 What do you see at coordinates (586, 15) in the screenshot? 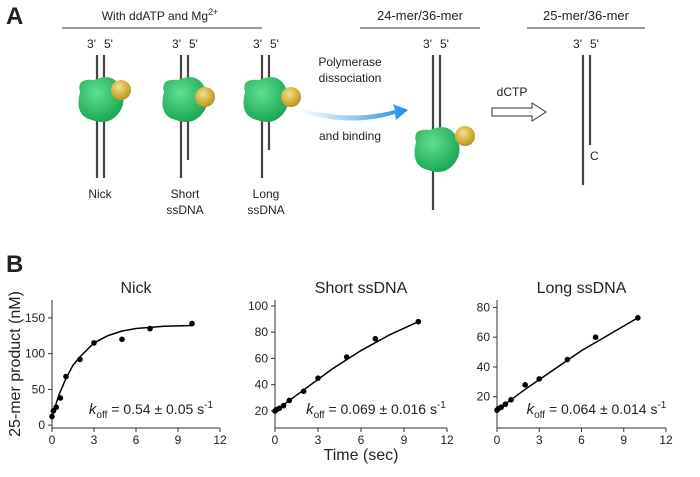
I see `group-title: 25-mer/36-mer` at bounding box center [586, 15].